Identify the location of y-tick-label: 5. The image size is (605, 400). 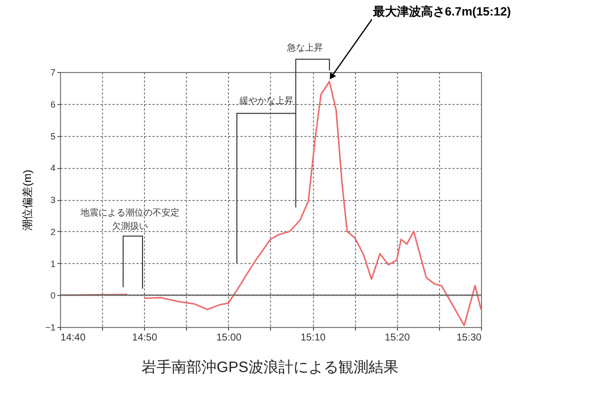
(53, 136).